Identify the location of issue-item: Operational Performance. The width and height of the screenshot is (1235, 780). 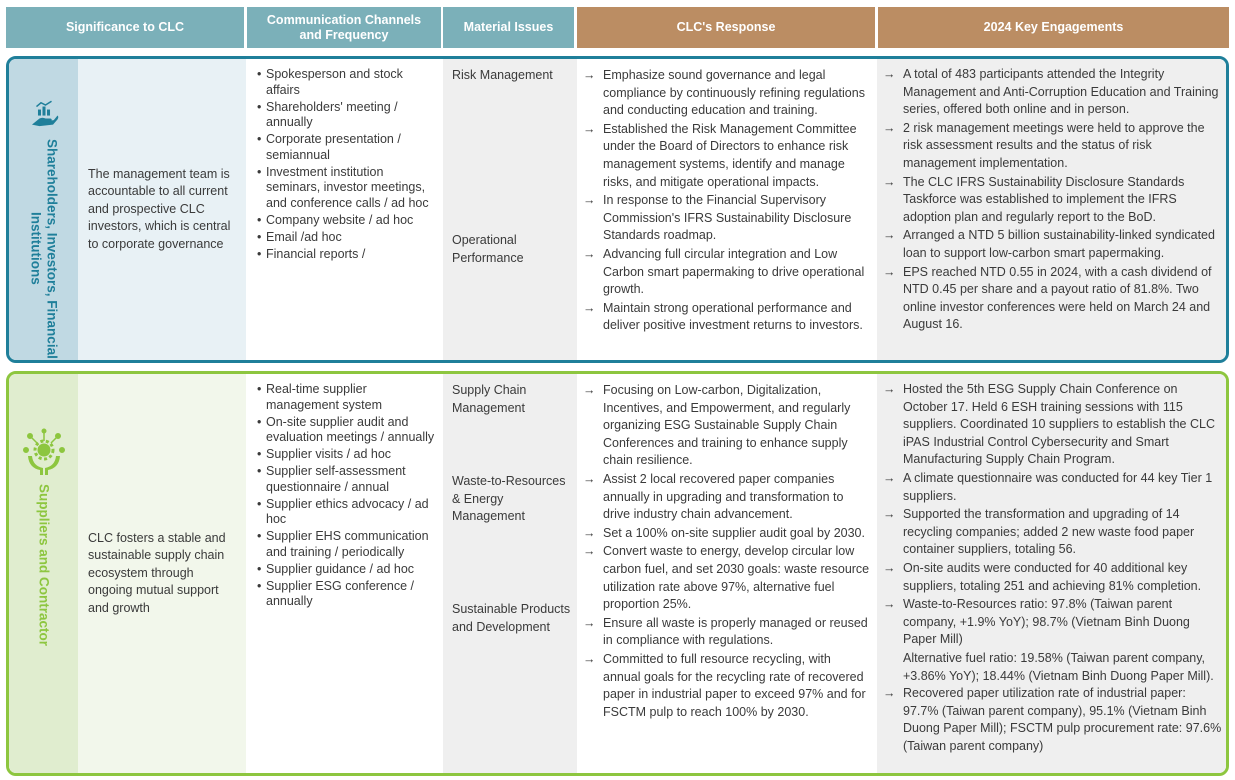
(488, 249).